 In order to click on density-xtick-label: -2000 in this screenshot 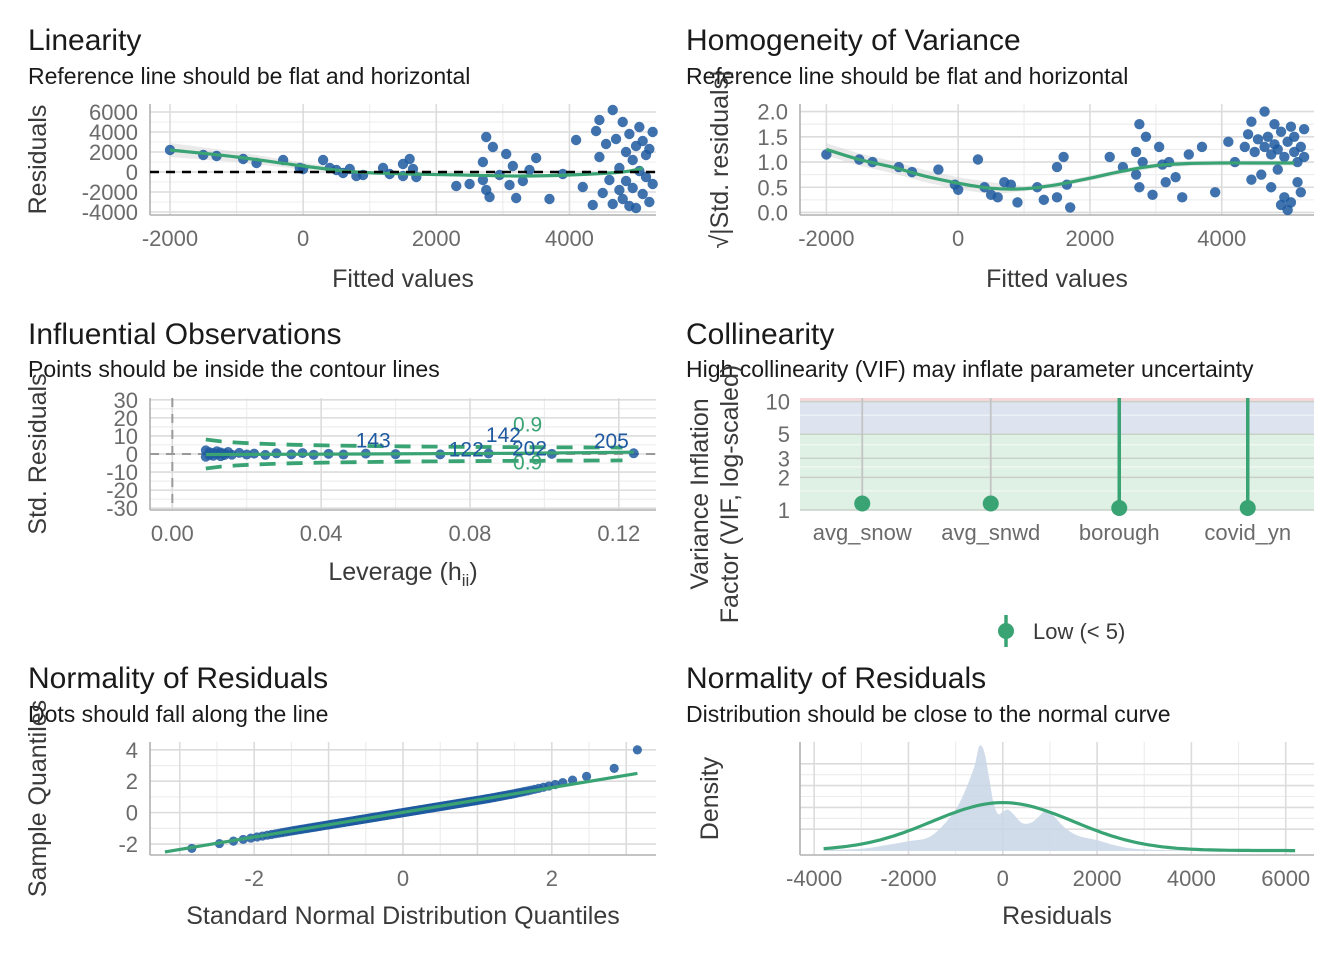, I will do `click(908, 878)`.